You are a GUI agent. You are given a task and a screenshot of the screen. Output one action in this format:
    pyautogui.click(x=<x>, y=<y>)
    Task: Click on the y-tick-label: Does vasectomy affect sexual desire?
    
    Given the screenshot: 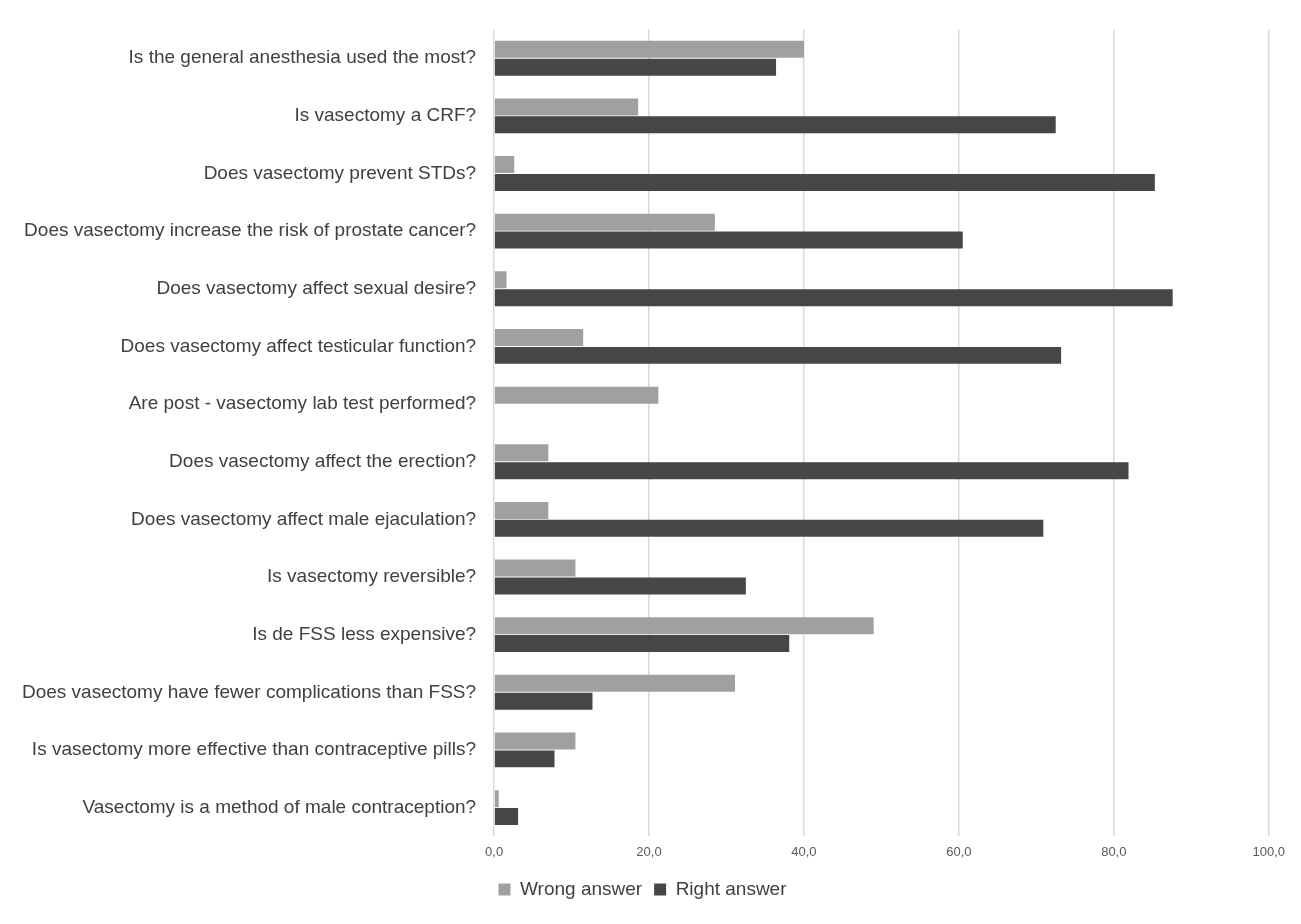 What is the action you would take?
    pyautogui.click(x=316, y=288)
    